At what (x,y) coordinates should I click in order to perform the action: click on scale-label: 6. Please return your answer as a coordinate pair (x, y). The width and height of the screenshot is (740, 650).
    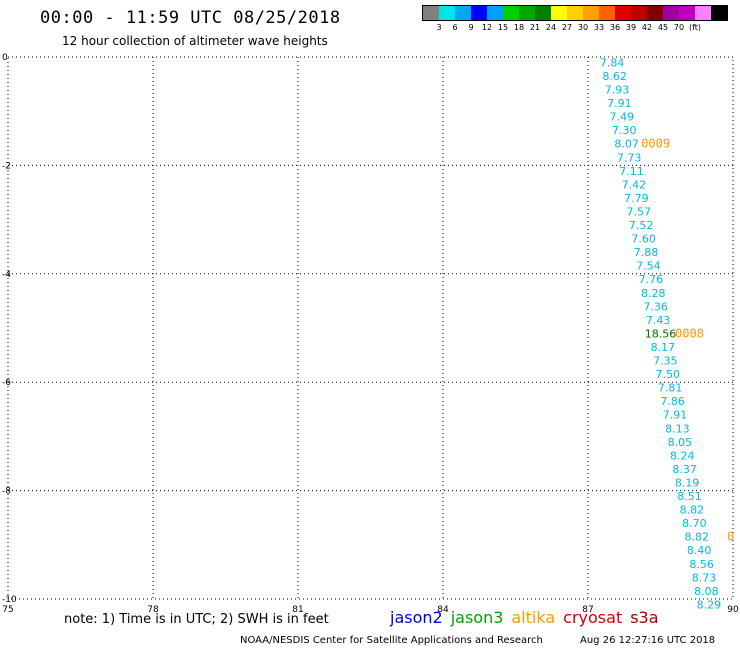
    Looking at the image, I should click on (455, 27).